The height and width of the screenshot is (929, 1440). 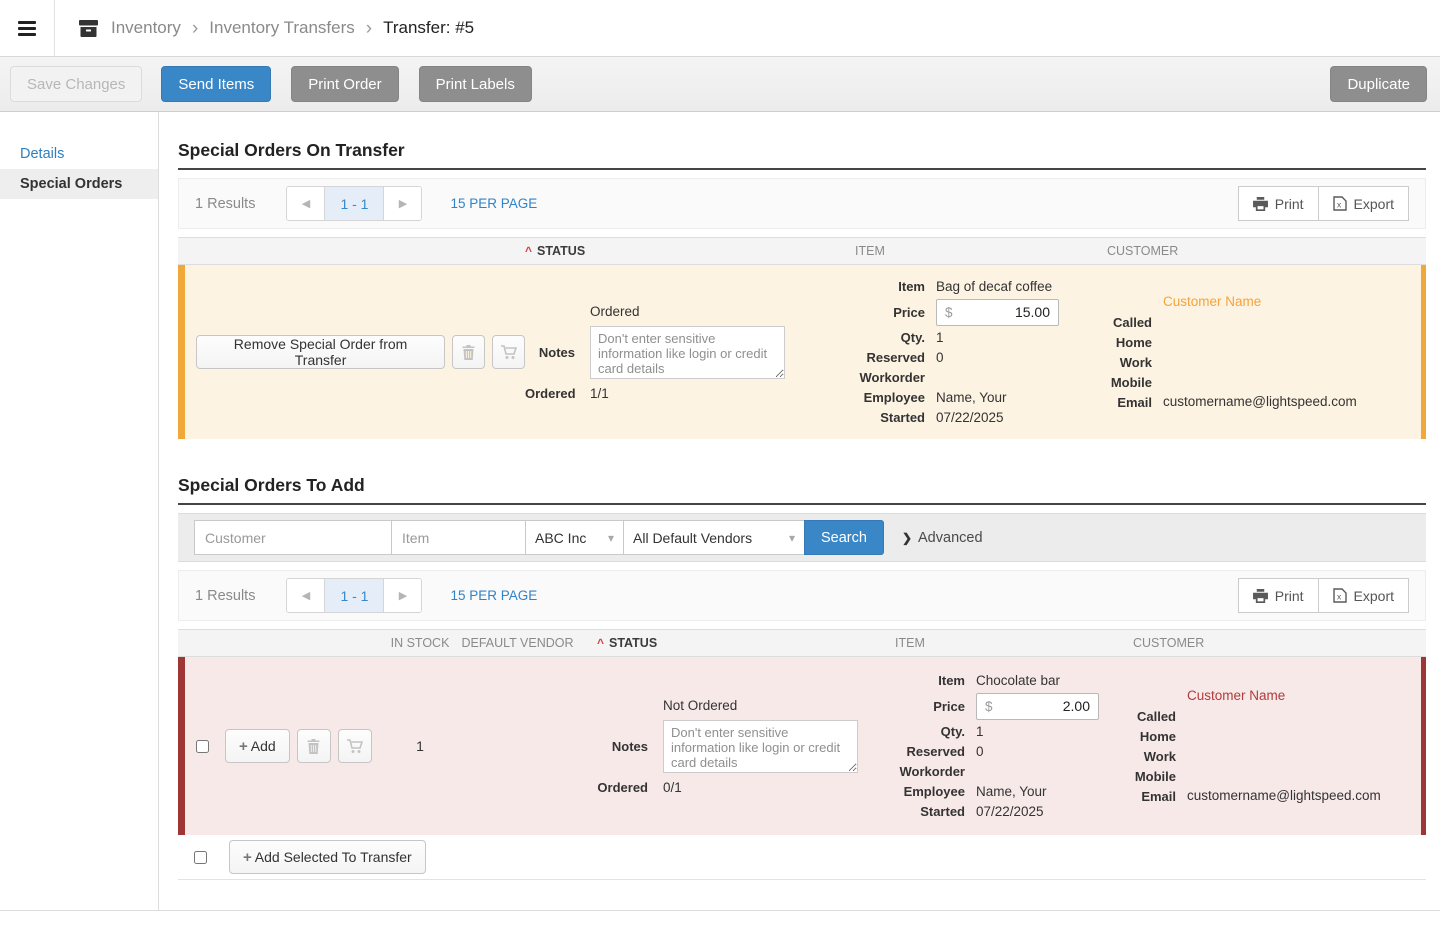 What do you see at coordinates (327, 857) in the screenshot?
I see `add-selected-to-transfer-button: + Add Selected To Transfer` at bounding box center [327, 857].